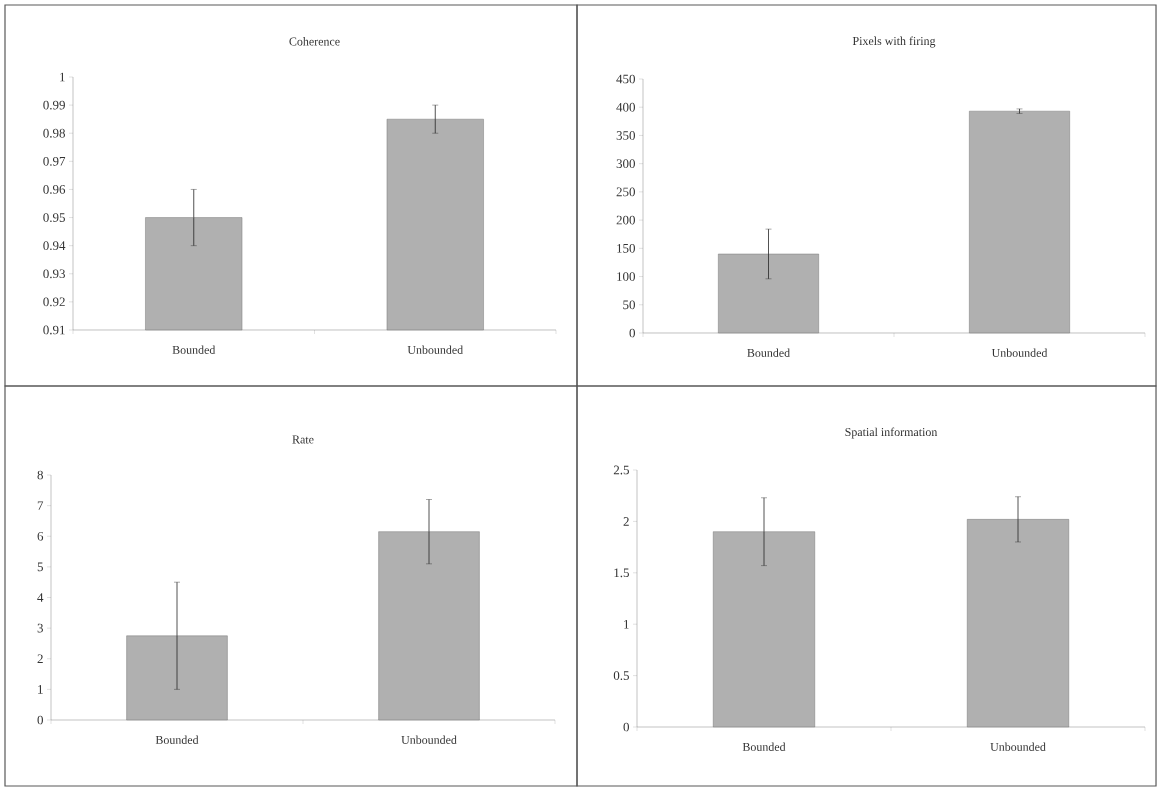  What do you see at coordinates (625, 220) in the screenshot?
I see `y-tick-label: 200` at bounding box center [625, 220].